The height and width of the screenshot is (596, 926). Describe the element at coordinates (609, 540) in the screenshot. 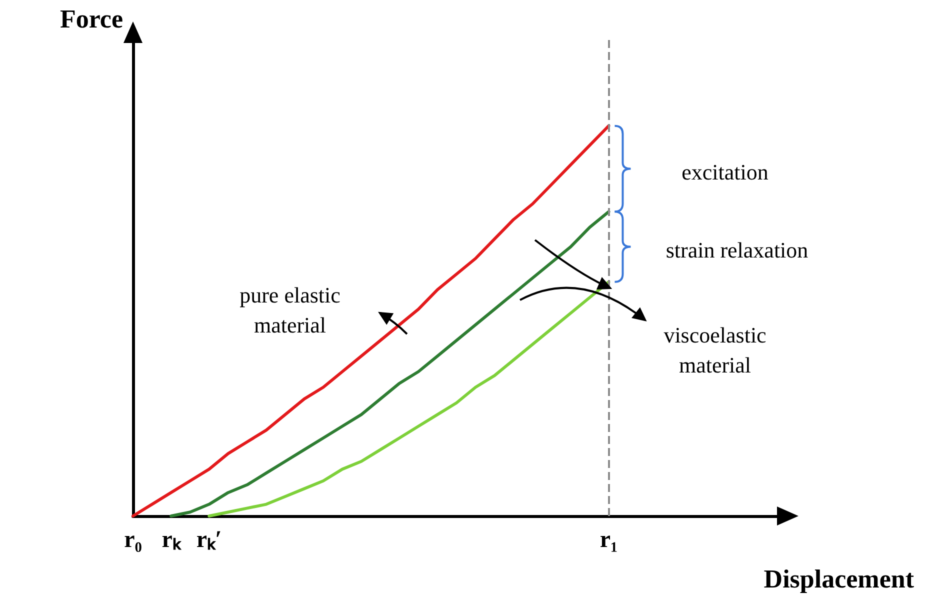

I see `x-tick-label: r₁` at that location.